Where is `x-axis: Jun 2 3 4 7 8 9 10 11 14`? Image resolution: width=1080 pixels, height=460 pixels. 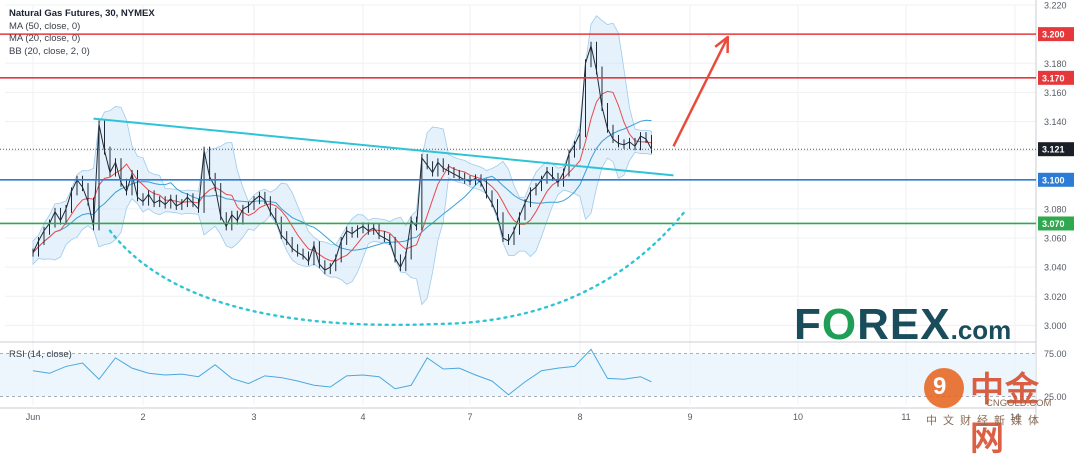
x-axis: Jun 2 3 4 7 8 9 10 11 14 is located at coordinates (523, 417).